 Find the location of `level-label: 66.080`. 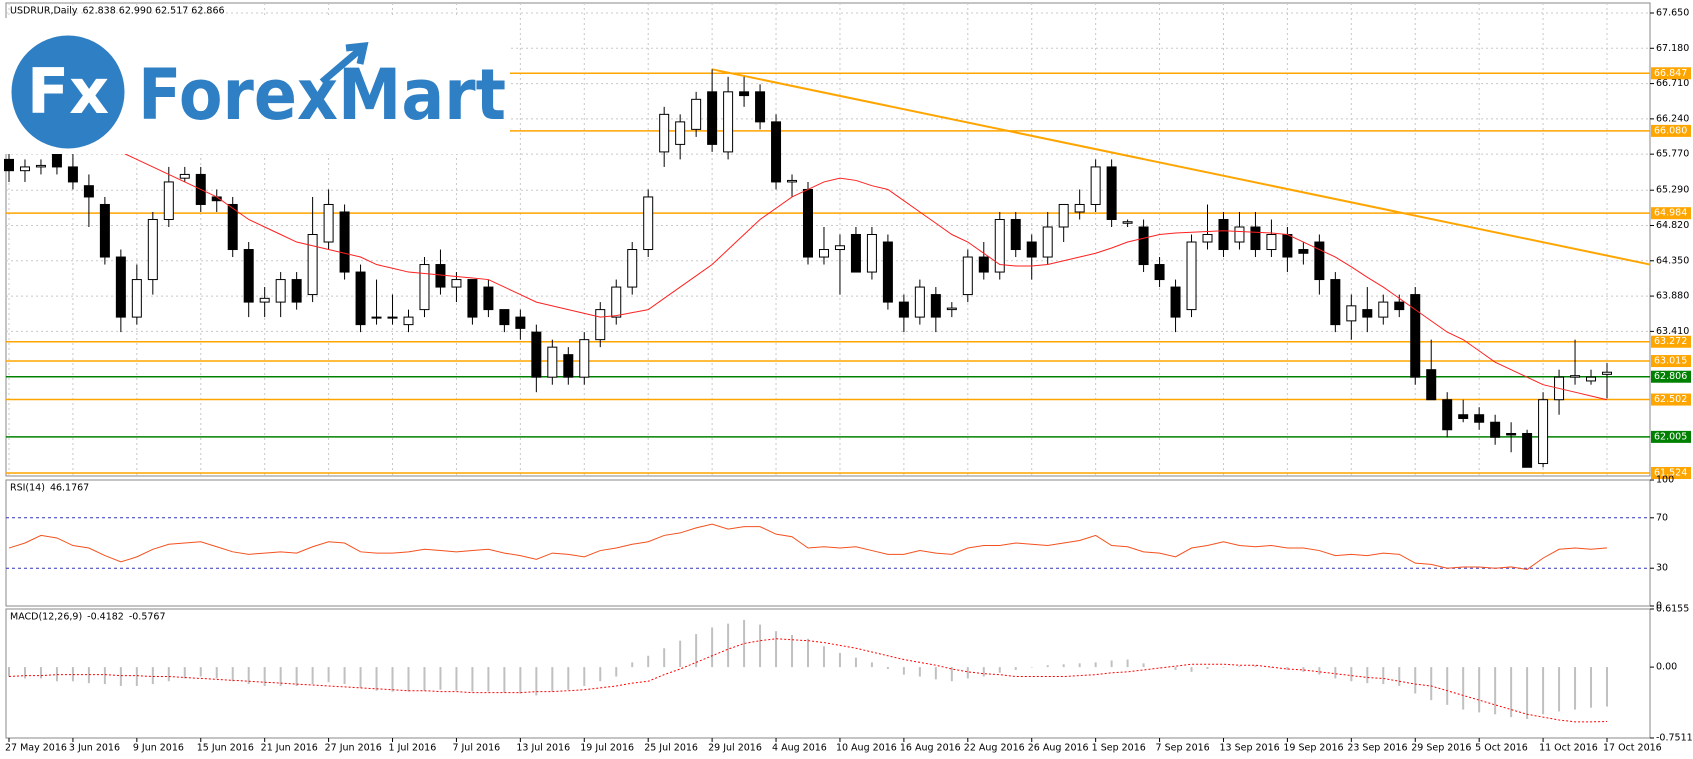

level-label: 66.080 is located at coordinates (1670, 130).